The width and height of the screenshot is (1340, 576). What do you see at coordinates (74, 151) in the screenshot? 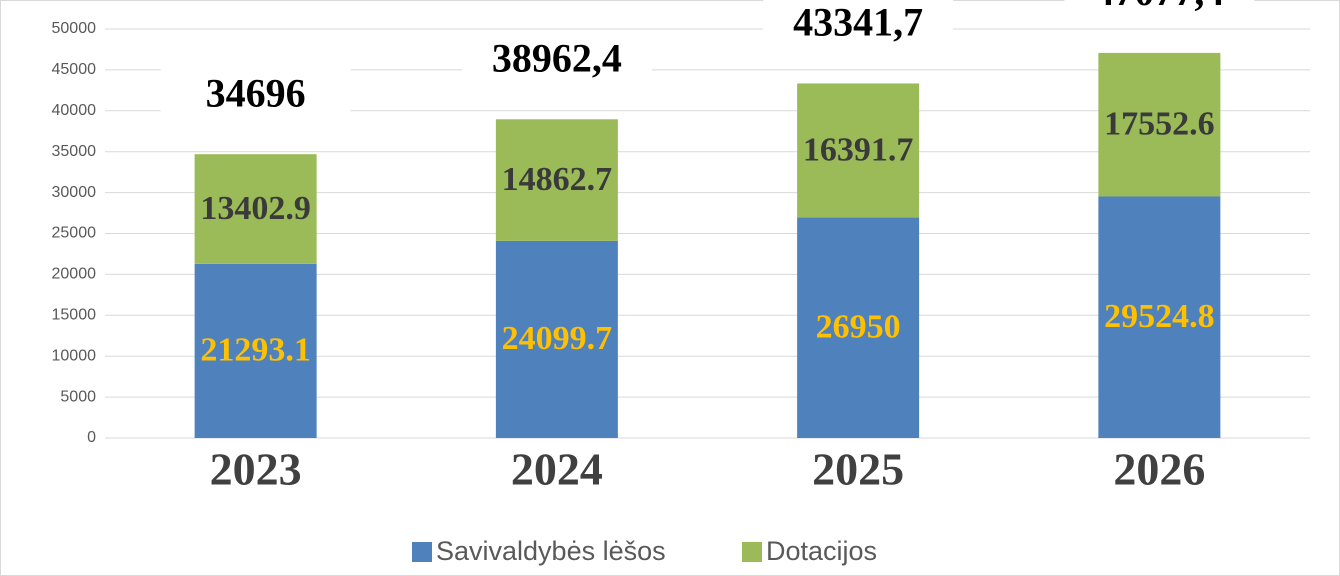
I see `y-tick-label: 35000` at bounding box center [74, 151].